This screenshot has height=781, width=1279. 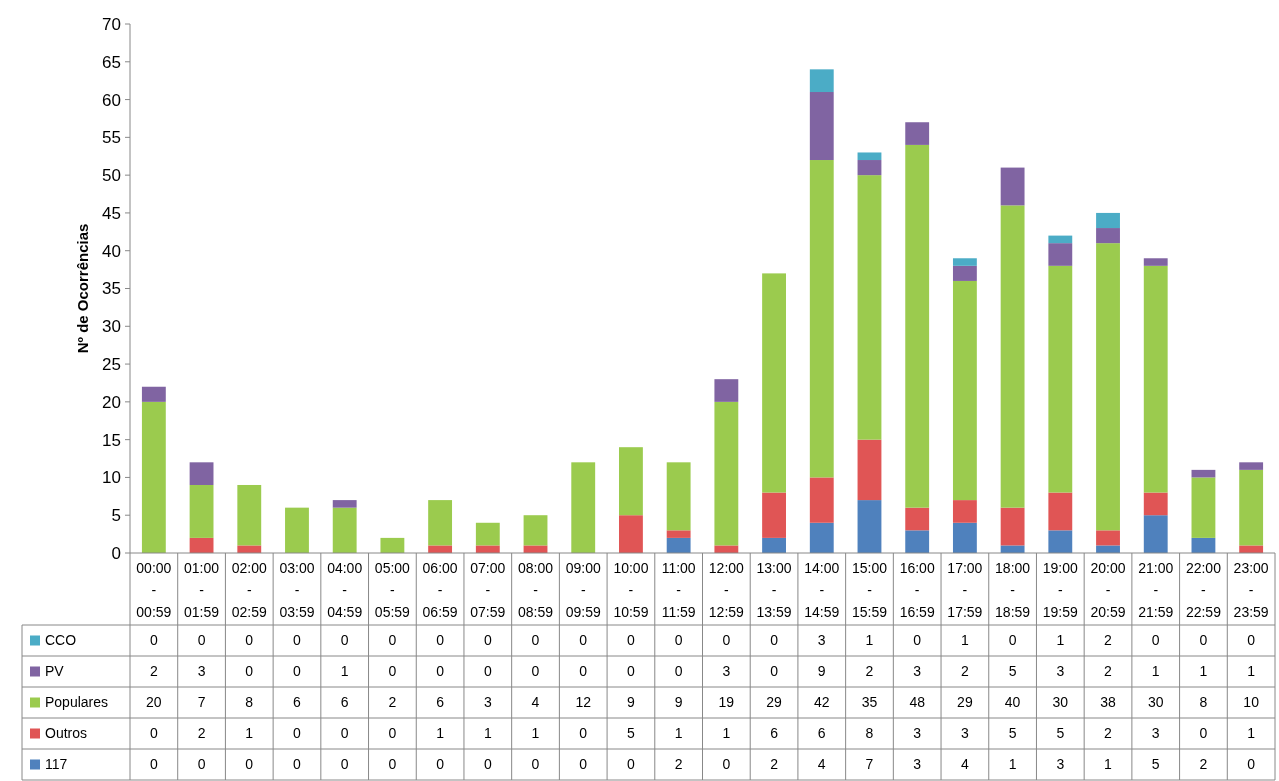 I want to click on data-label: 42, so click(x=821, y=702).